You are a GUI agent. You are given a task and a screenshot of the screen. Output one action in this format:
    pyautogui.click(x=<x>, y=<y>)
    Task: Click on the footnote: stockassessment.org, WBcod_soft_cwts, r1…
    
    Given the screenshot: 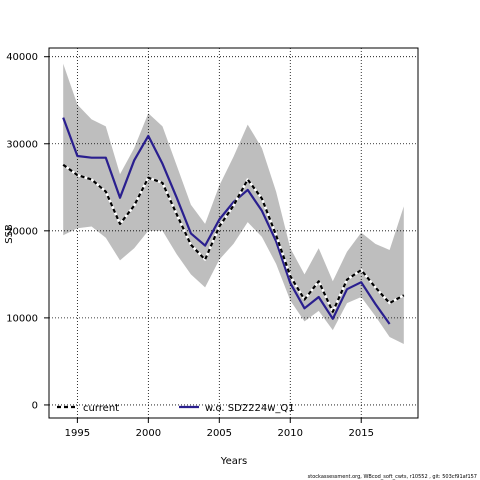 What is the action you would take?
    pyautogui.click(x=392, y=477)
    